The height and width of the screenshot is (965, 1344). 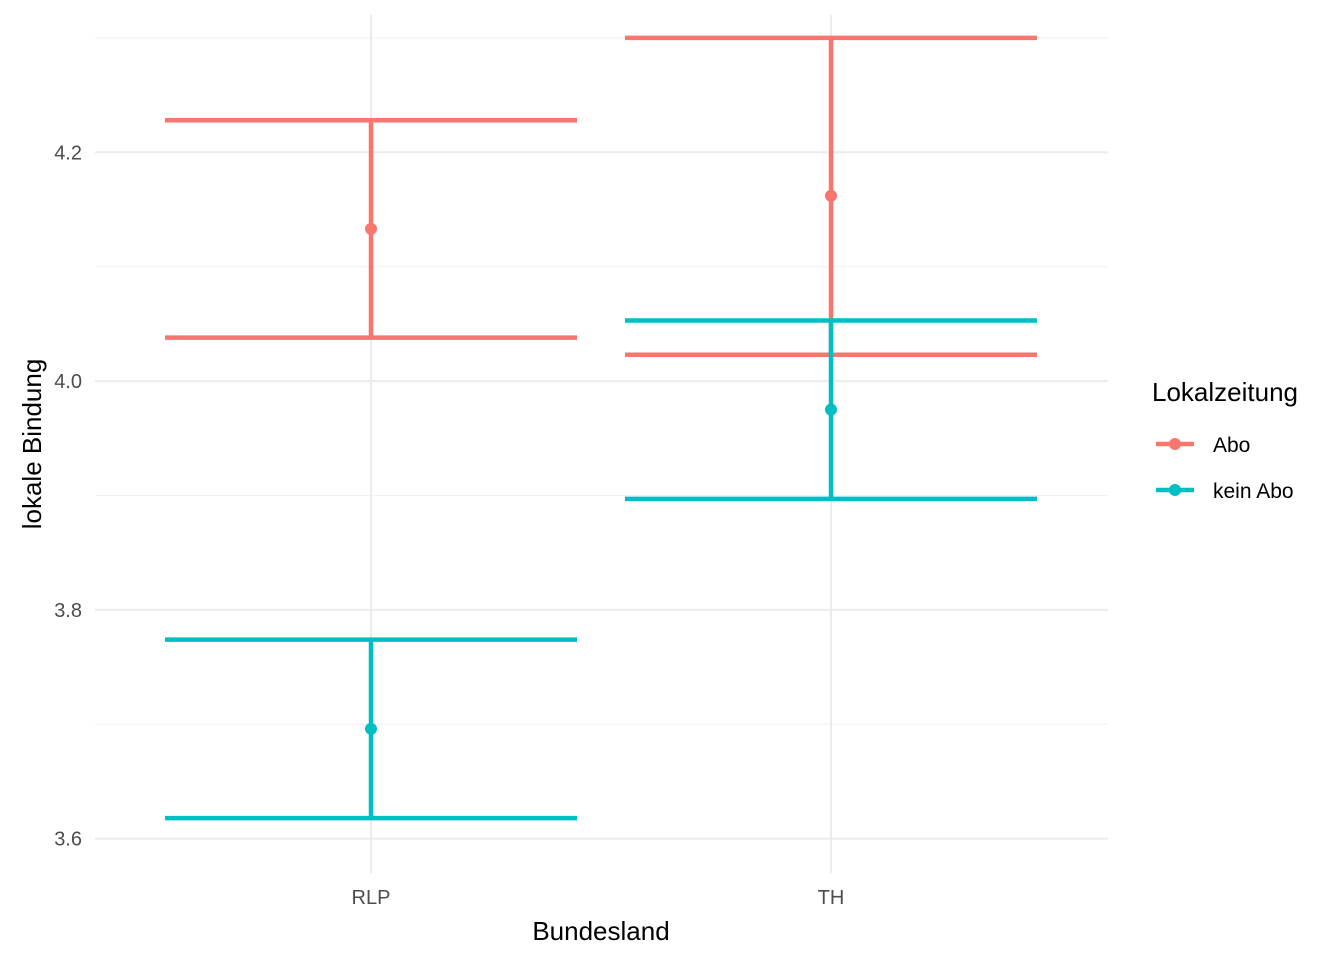 What do you see at coordinates (1225, 392) in the screenshot?
I see `legend-title: Lokalzeitung` at bounding box center [1225, 392].